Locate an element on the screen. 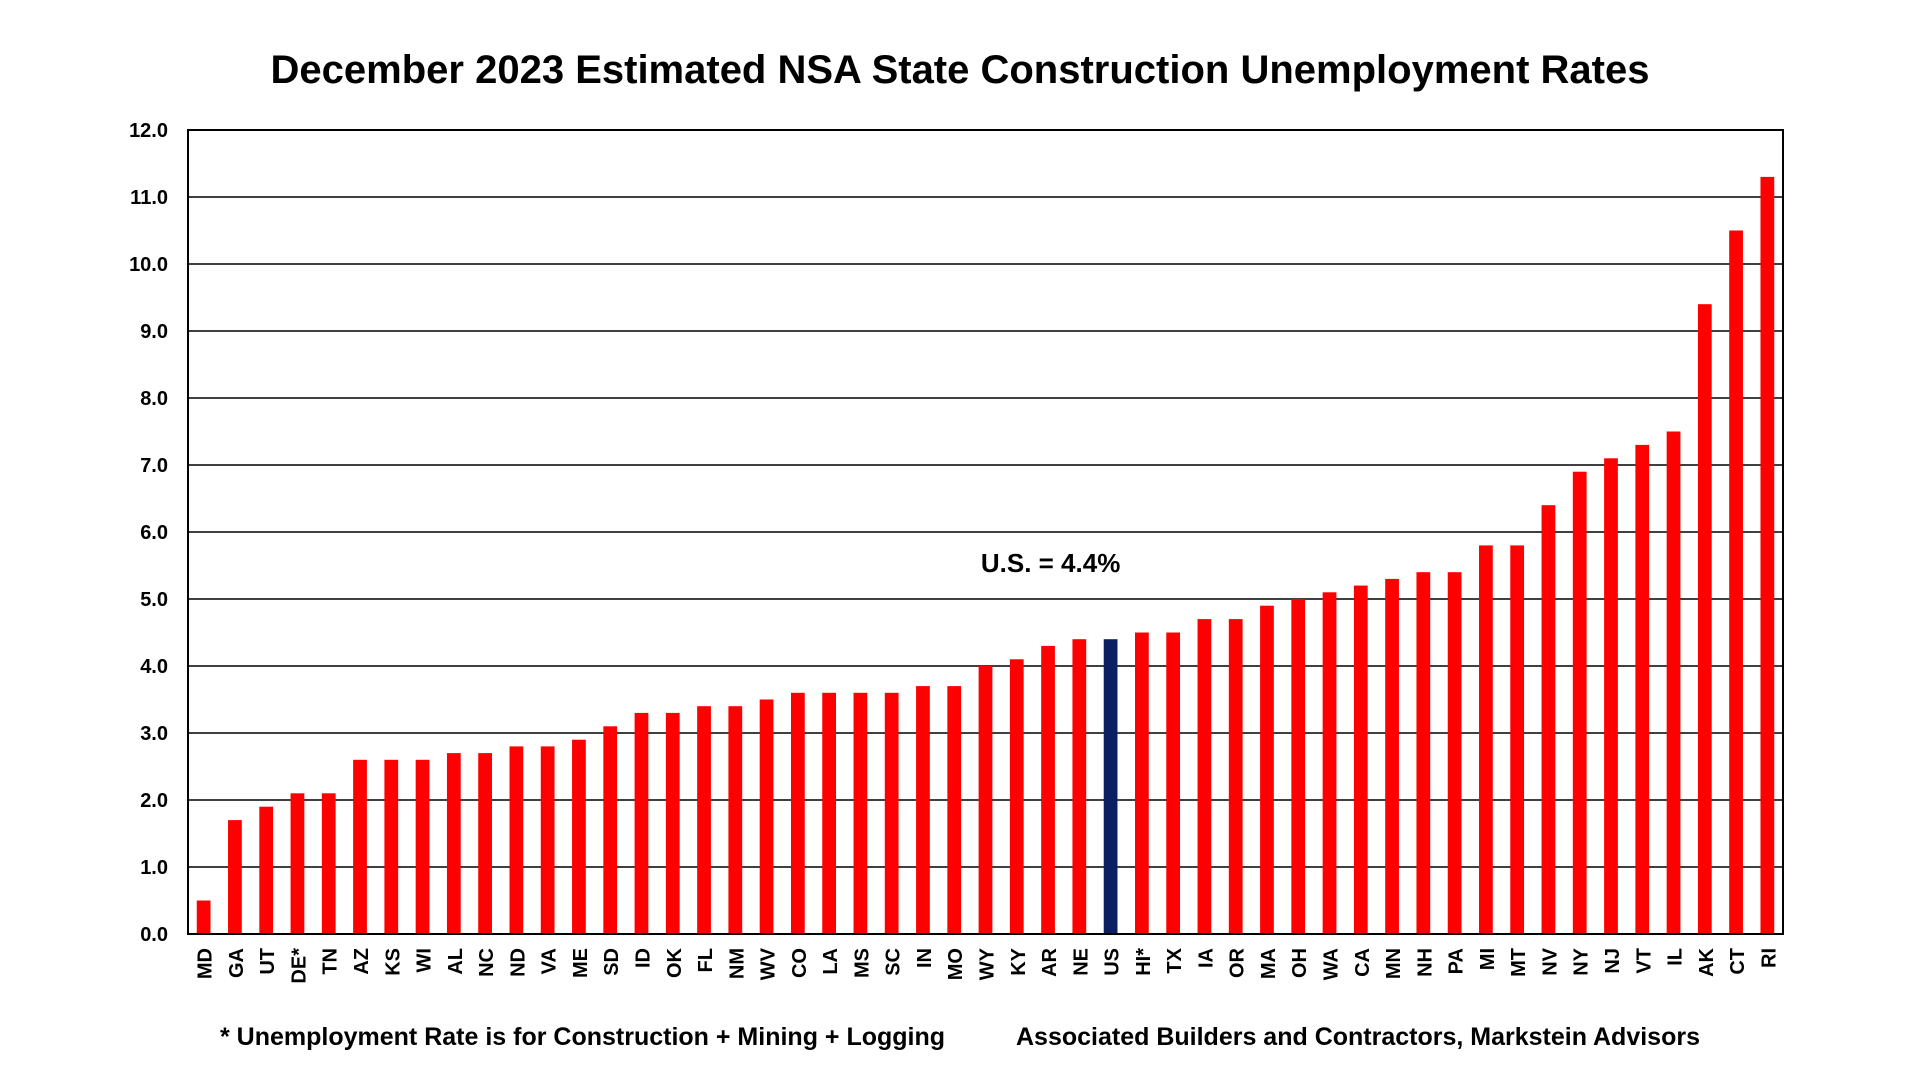 The height and width of the screenshot is (1080, 1920). bar-tn is located at coordinates (328, 863).